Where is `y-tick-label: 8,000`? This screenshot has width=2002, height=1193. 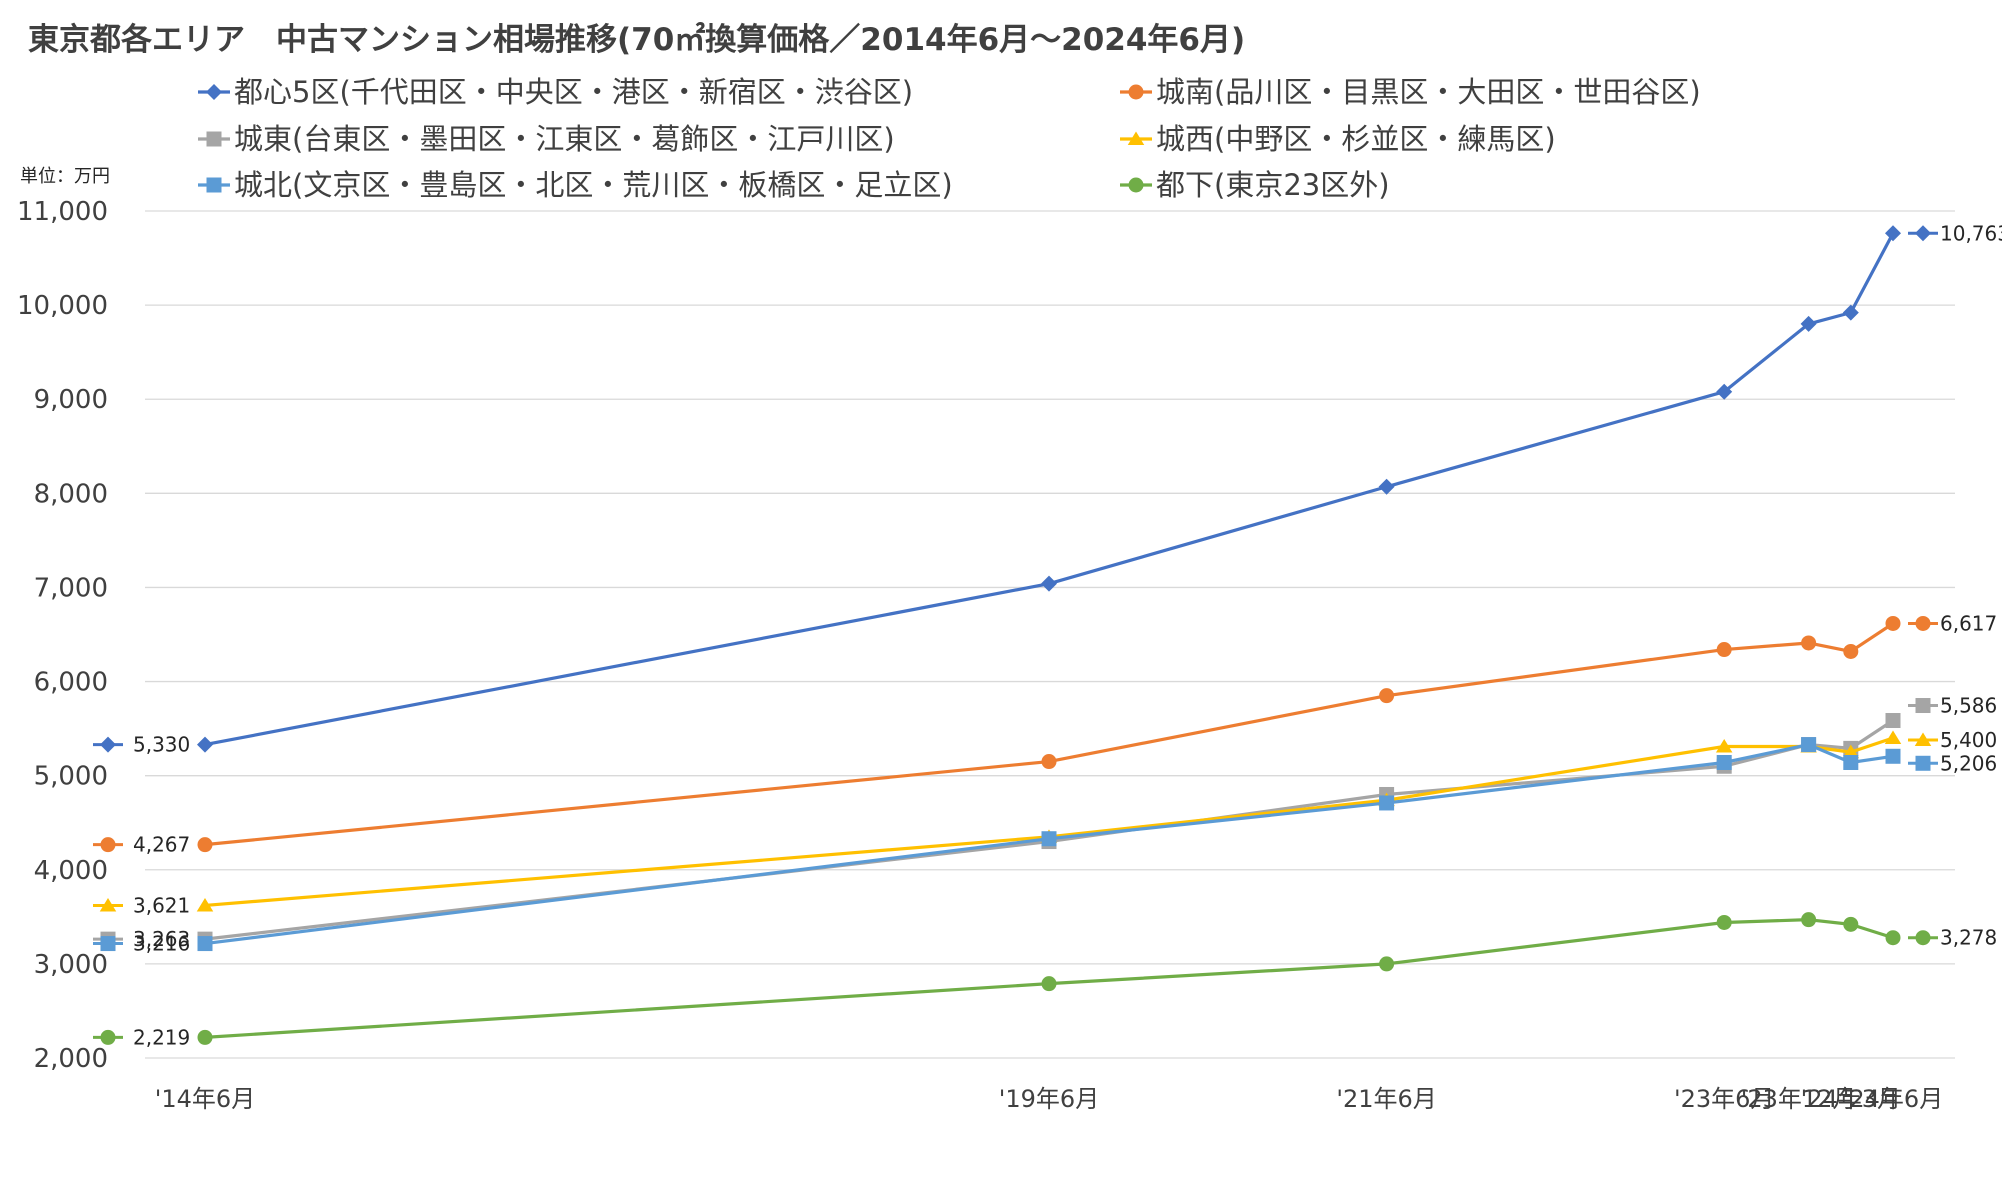
y-tick-label: 8,000 is located at coordinates (71, 494).